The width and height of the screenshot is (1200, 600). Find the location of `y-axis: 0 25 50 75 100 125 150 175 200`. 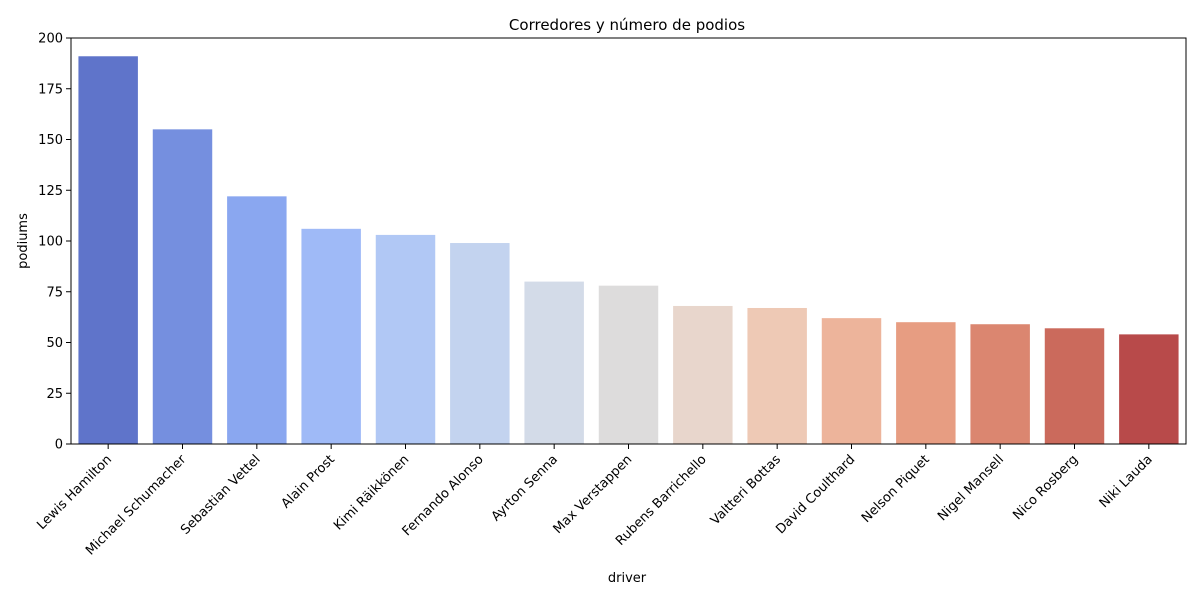

y-axis: 0 25 50 75 100 125 150 175 200 is located at coordinates (54, 242).